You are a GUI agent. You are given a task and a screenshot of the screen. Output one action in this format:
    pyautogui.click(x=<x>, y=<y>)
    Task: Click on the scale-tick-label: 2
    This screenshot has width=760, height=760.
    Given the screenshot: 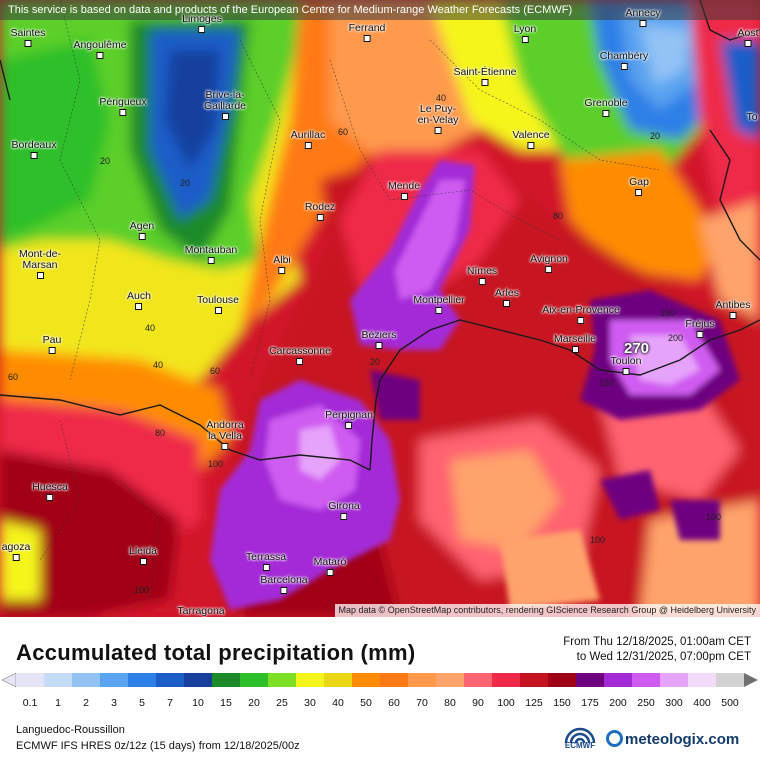 What is the action you would take?
    pyautogui.click(x=86, y=703)
    